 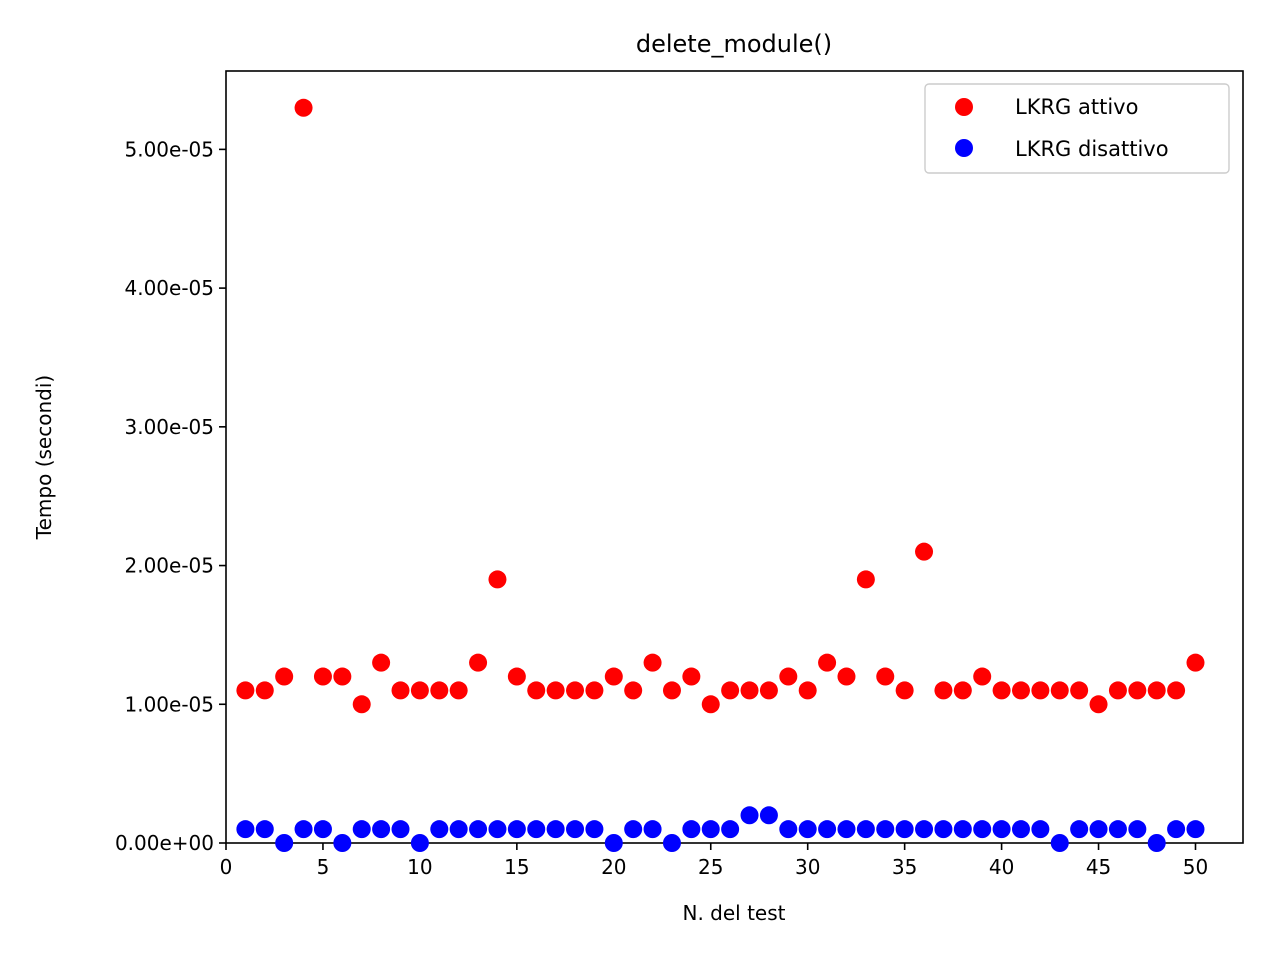 I want to click on x-tick-label: 35, so click(x=904, y=867).